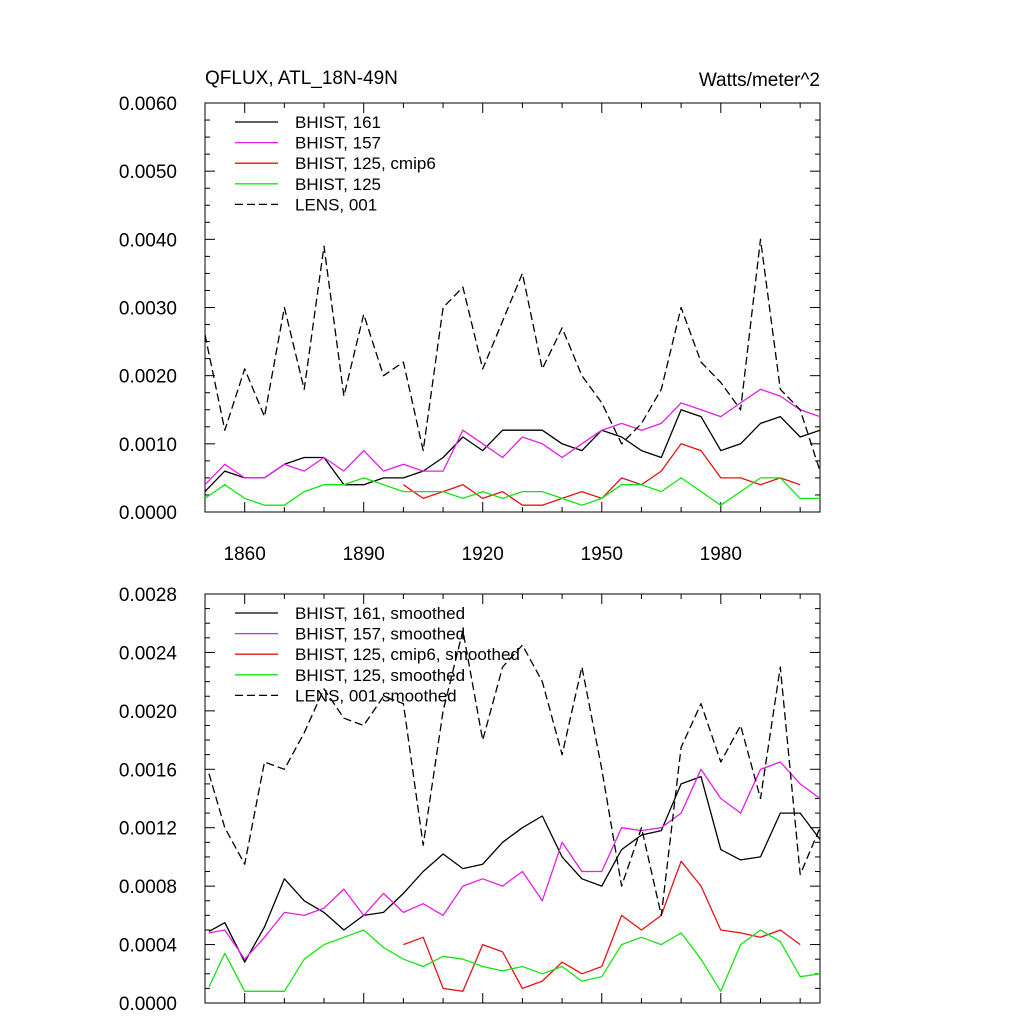  What do you see at coordinates (365, 163) in the screenshot?
I see `legend-label: BHIST, 125, cmip6` at bounding box center [365, 163].